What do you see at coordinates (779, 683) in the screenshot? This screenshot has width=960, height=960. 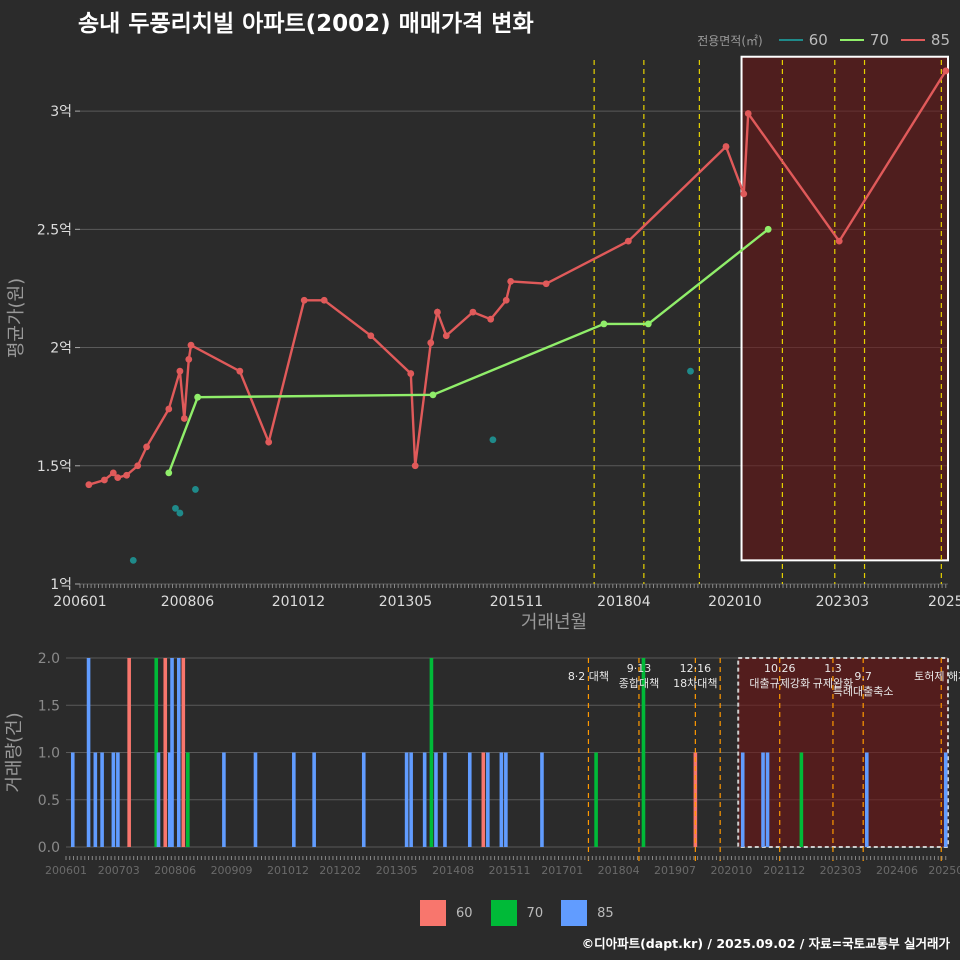 I see `policy-label: 대출규제강화` at bounding box center [779, 683].